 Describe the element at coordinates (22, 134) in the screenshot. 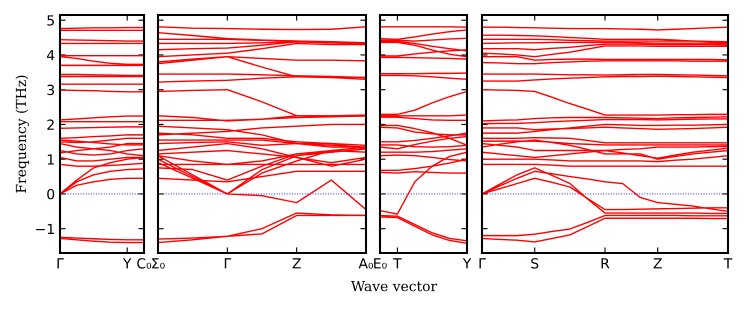

I see `y-axis-title: Frequency (THz)` at that location.